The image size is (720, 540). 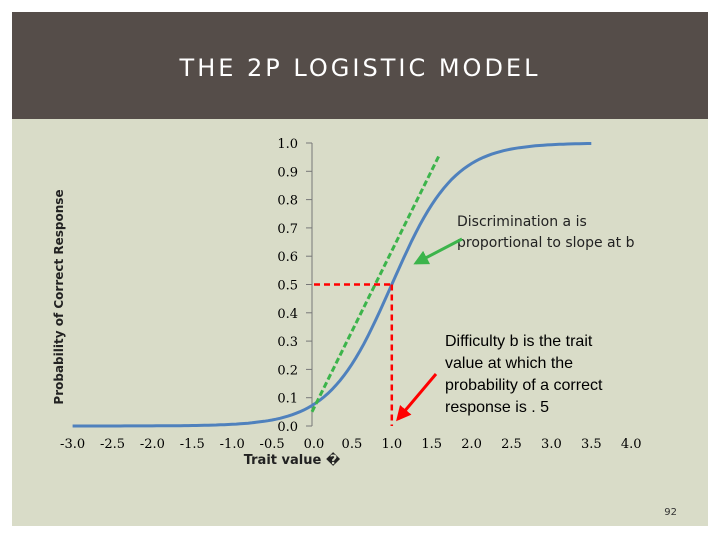 What do you see at coordinates (287, 144) in the screenshot?
I see `y-tick-label: 1.0` at bounding box center [287, 144].